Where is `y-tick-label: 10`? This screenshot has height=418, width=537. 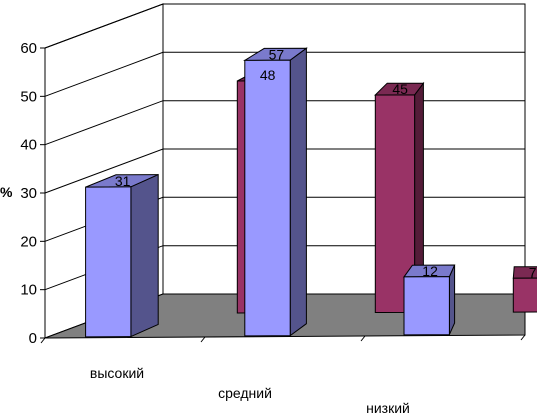 y-tick-label: 10 is located at coordinates (28, 290).